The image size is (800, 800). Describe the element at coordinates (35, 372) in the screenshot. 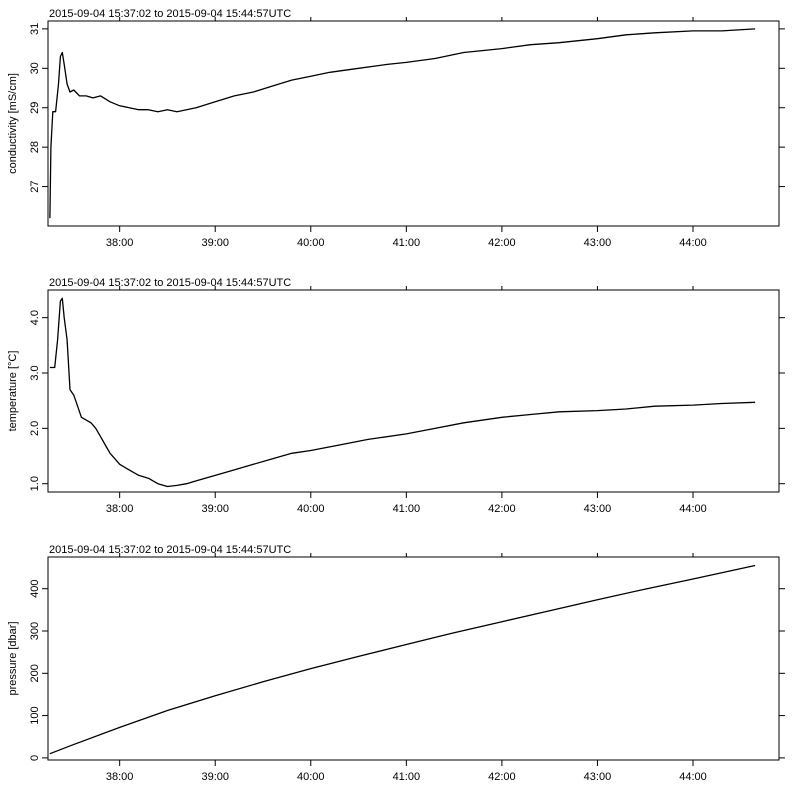

I see `temperature-y-tick-label: 3.0` at that location.